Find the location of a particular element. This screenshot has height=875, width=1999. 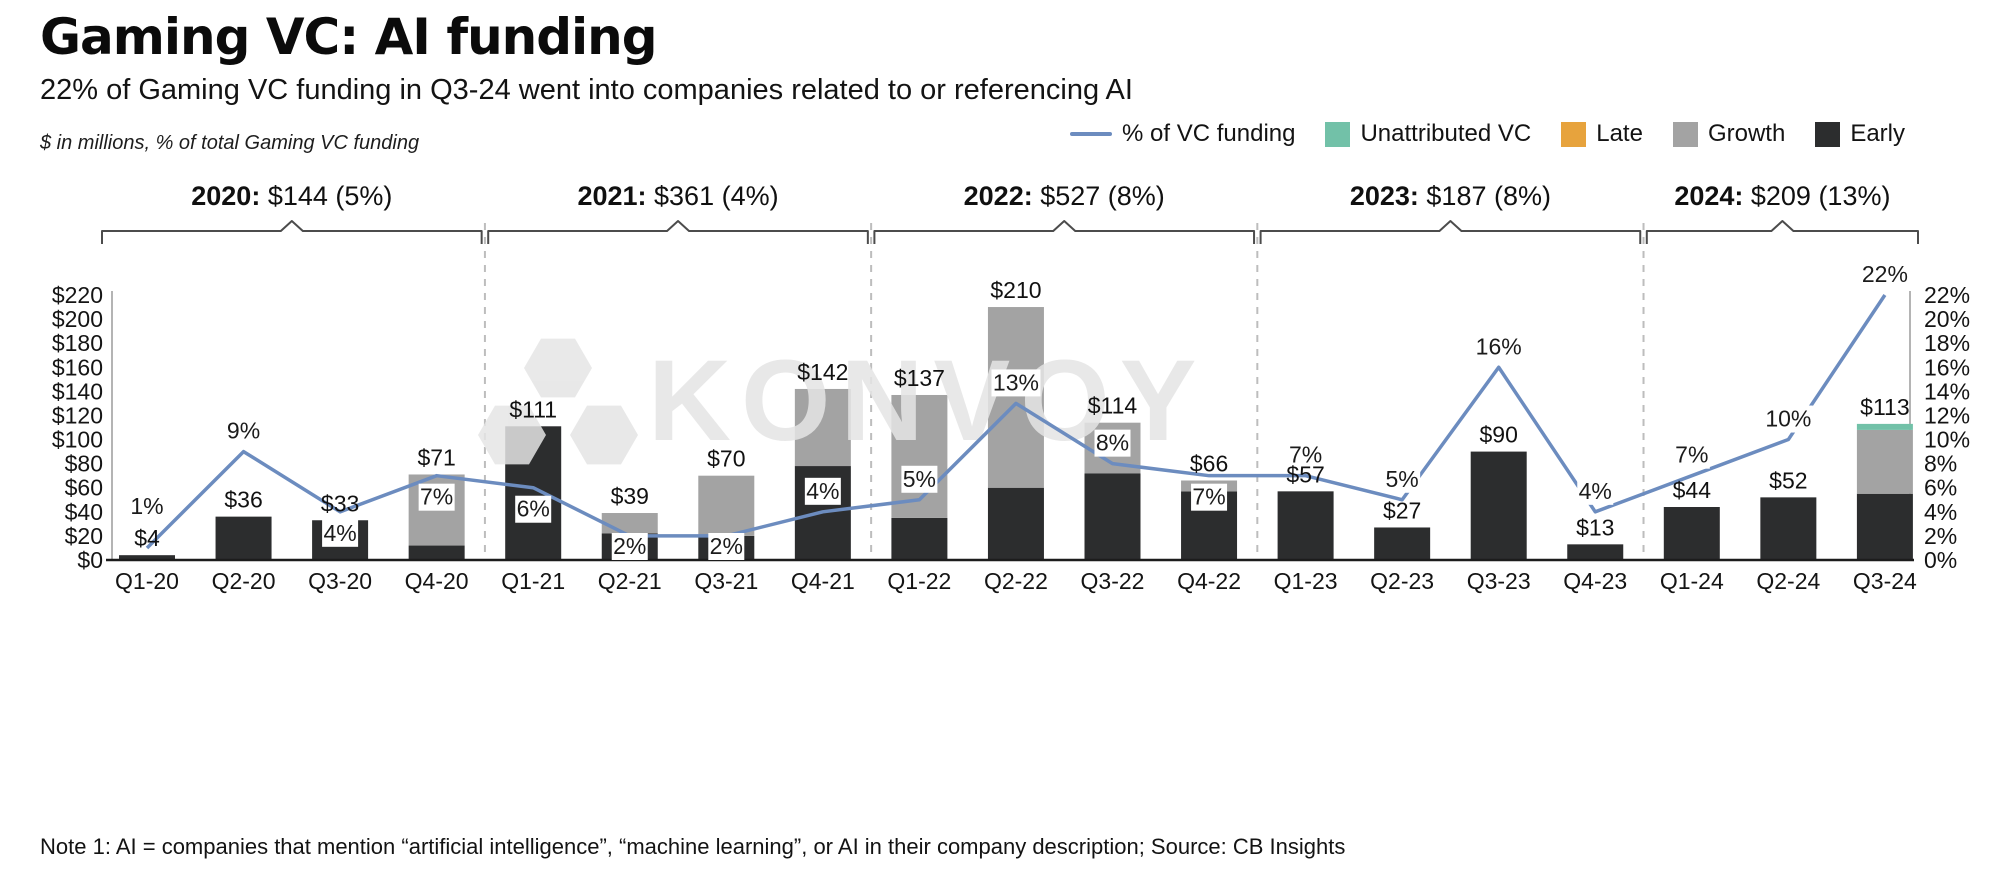

legend-item-label: % of VC funding is located at coordinates (1209, 133).